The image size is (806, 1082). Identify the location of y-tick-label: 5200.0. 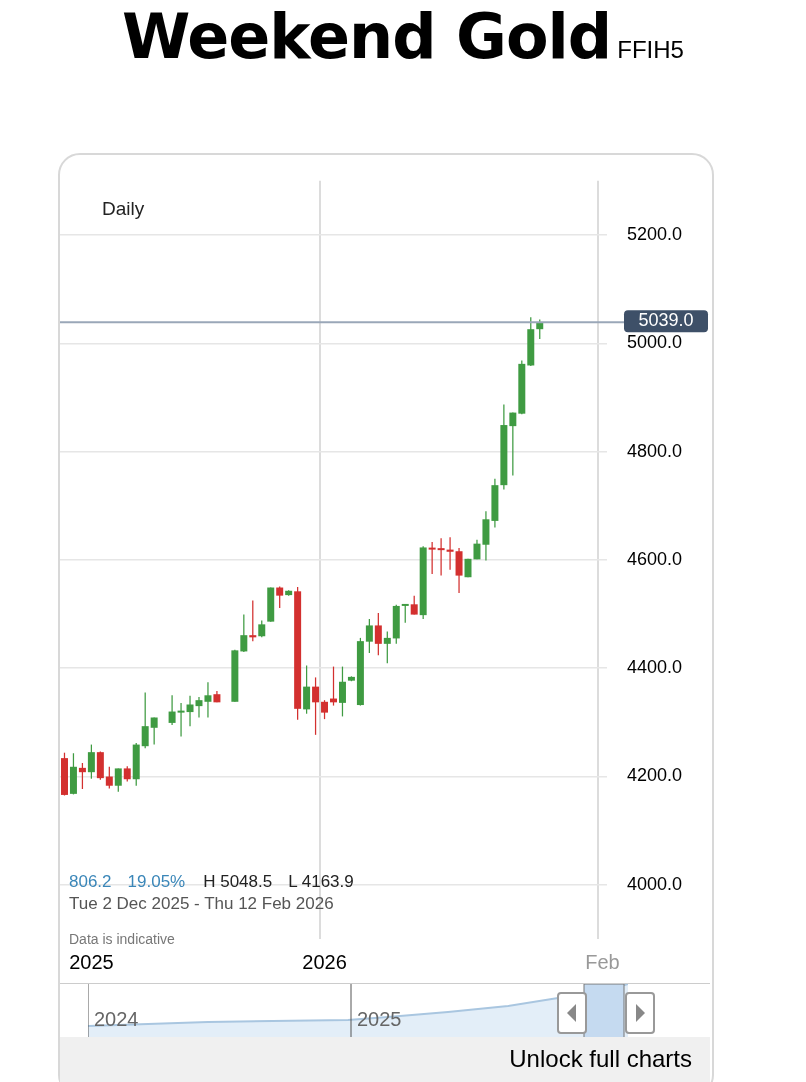
(655, 233).